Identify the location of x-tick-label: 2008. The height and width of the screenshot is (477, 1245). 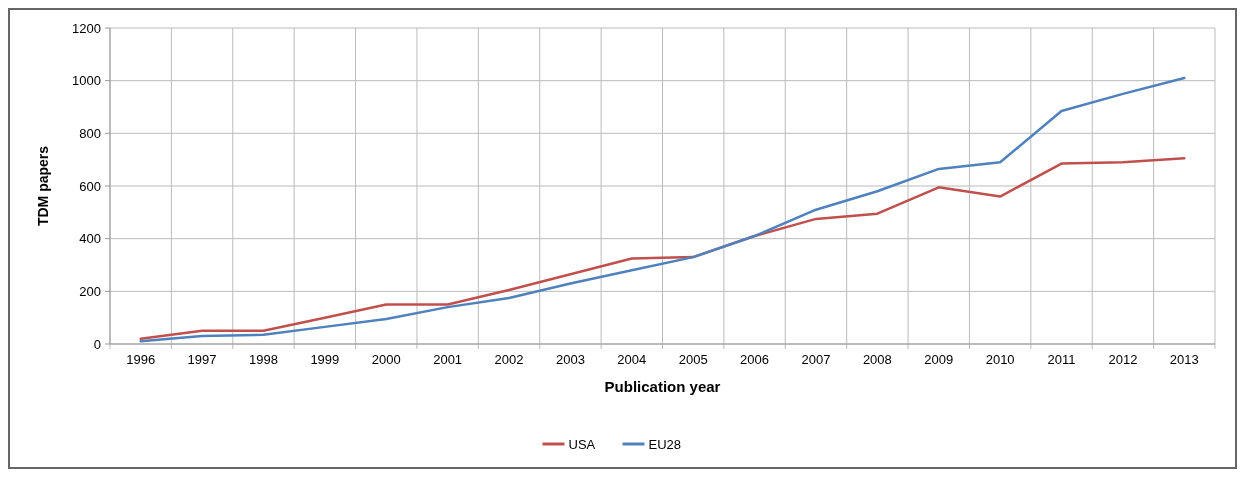
(877, 359).